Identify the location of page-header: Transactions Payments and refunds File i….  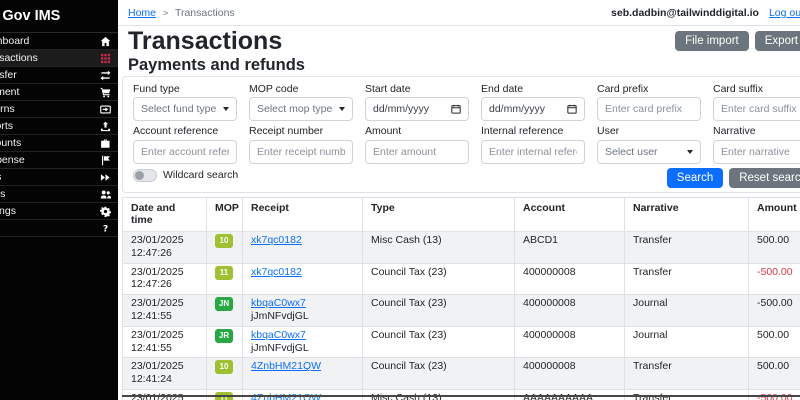
(459, 50).